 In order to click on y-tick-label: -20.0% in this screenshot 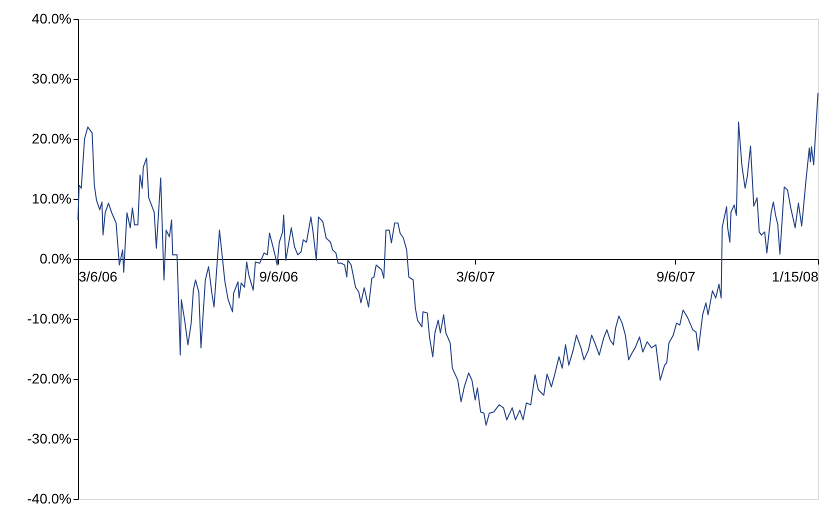, I will do `click(49, 378)`.